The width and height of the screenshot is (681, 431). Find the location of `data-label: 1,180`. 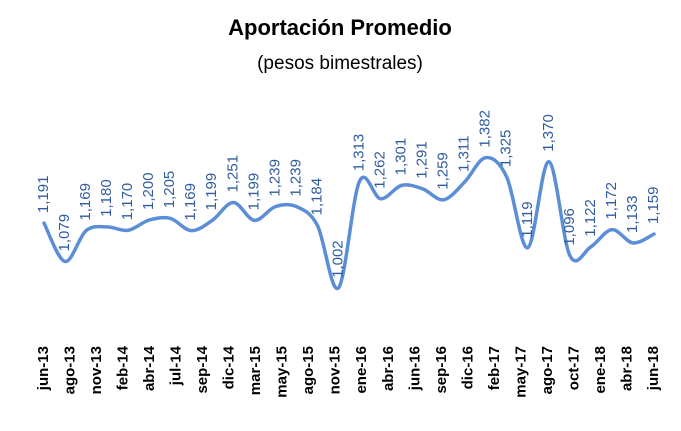

data-label: 1,180 is located at coordinates (106, 198).